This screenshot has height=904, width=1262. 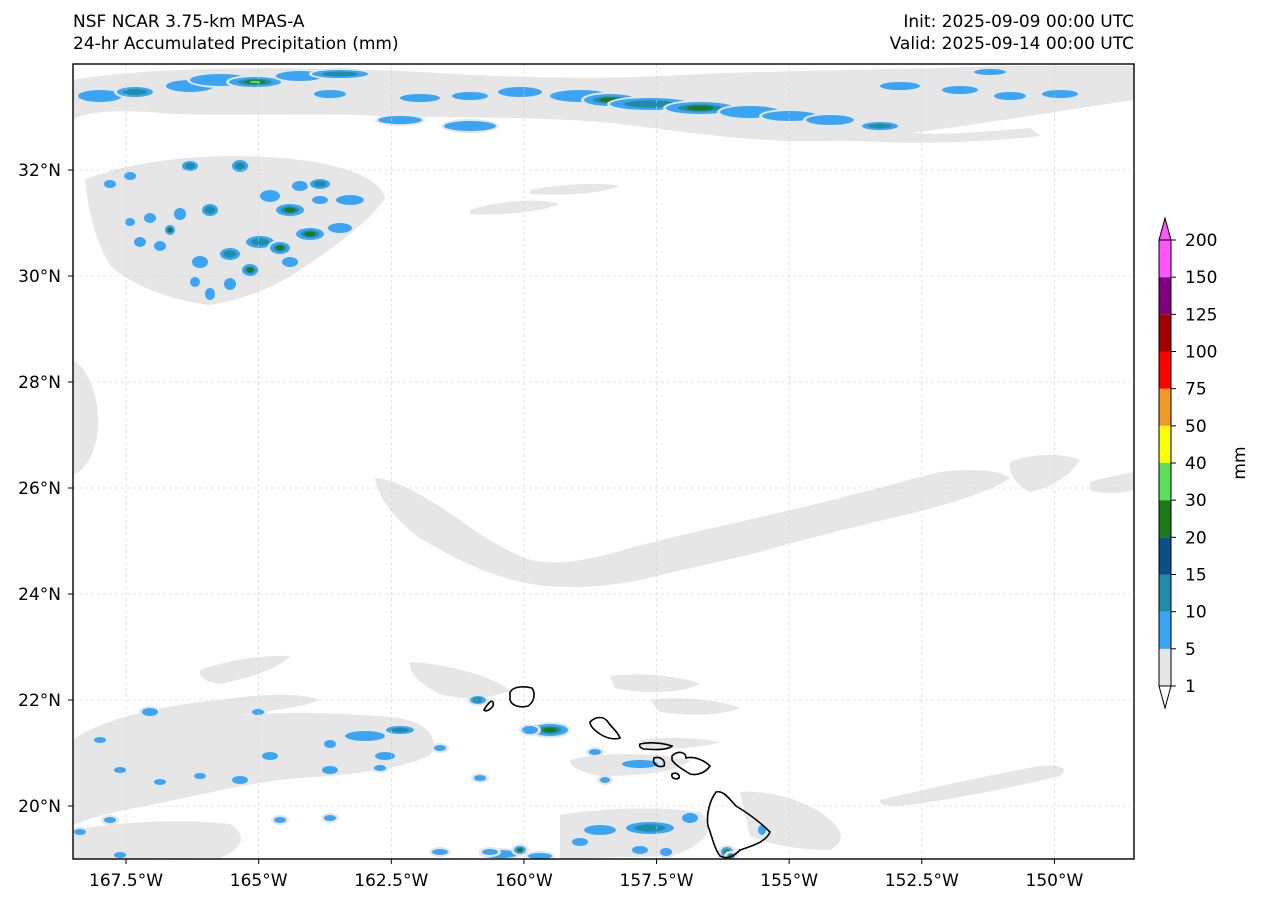 What do you see at coordinates (1055, 881) in the screenshot?
I see `lon-tick-label: 150°W` at bounding box center [1055, 881].